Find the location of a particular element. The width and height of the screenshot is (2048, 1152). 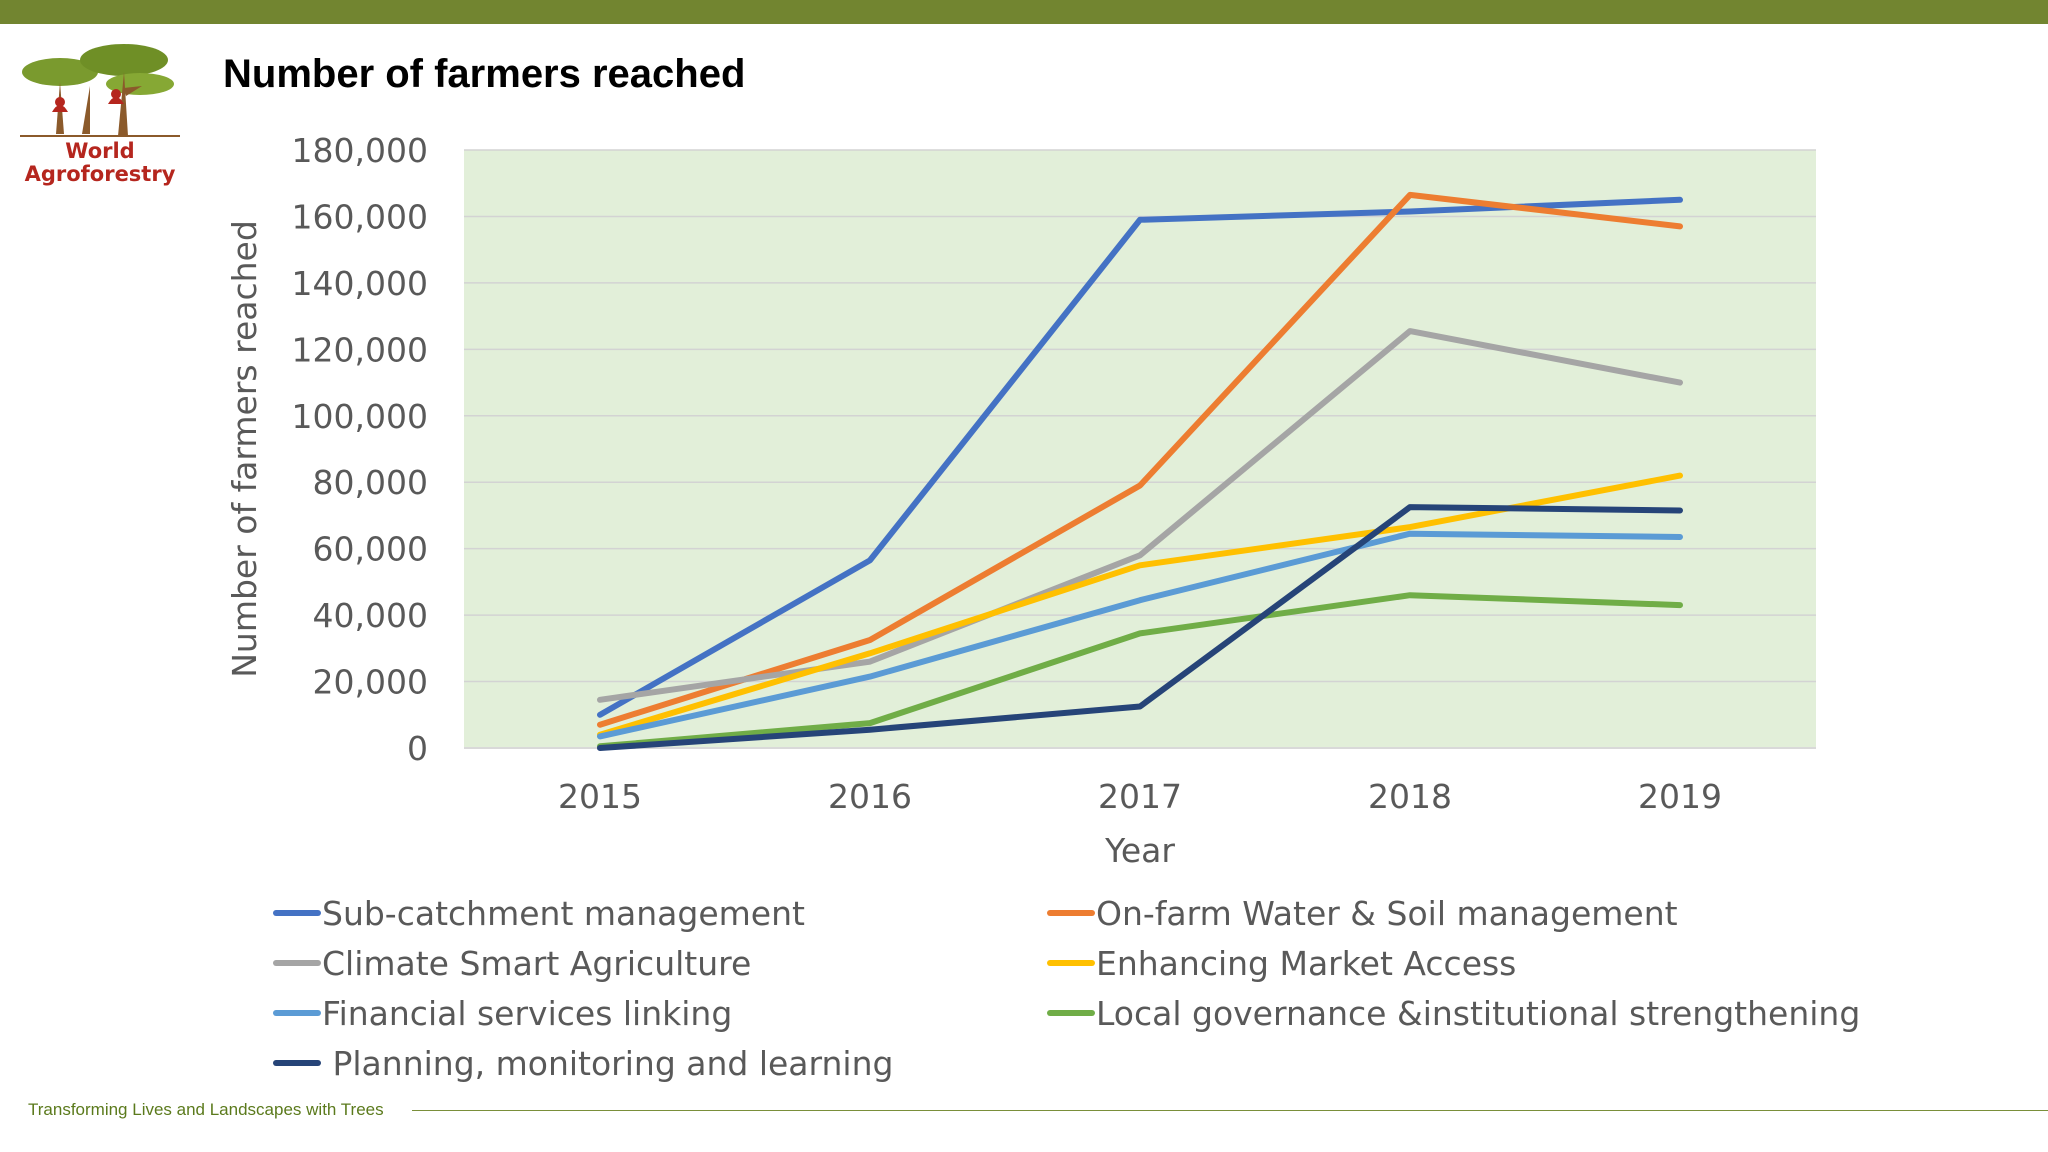

y-tick-label: 20,000 is located at coordinates (370, 682).